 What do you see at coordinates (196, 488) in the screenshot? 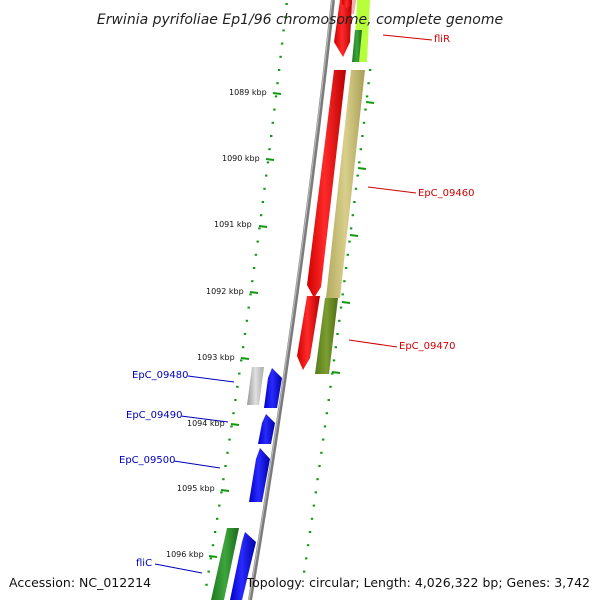
I see `tick-label: 1095 kbp` at bounding box center [196, 488].